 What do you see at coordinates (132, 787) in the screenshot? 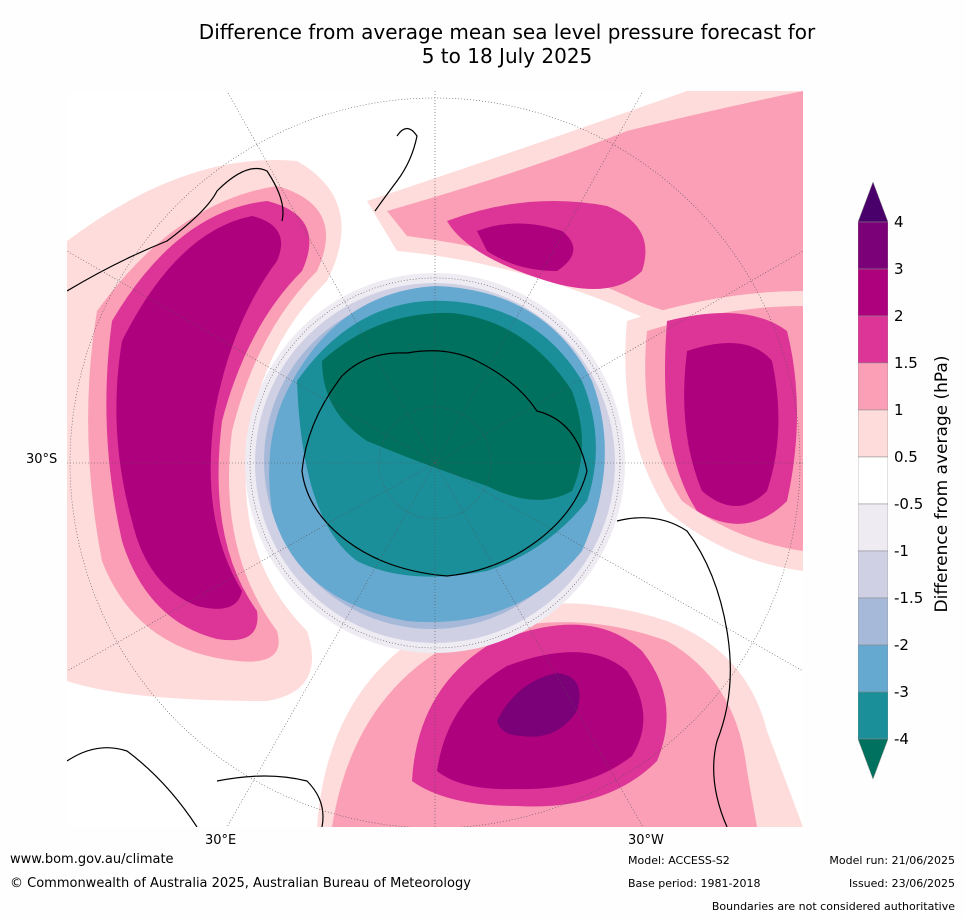
I see `africa-coastline` at bounding box center [132, 787].